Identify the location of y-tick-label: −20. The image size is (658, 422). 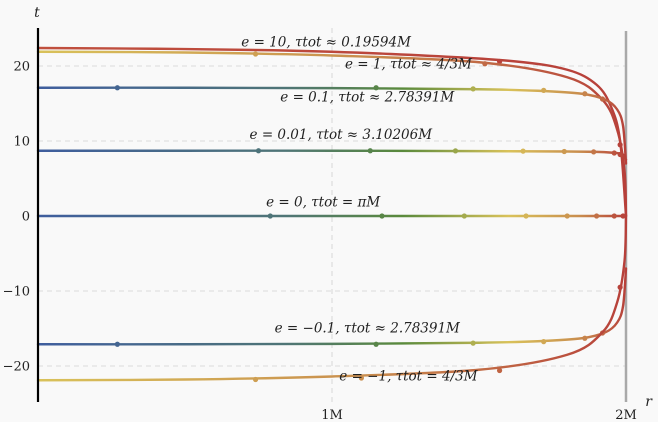
(16, 367).